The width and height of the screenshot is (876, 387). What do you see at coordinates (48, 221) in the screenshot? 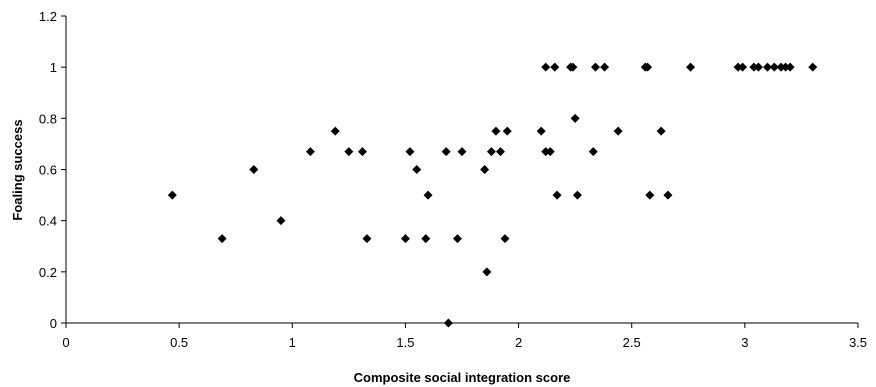
I see `y-tick-label: 0.4` at bounding box center [48, 221].